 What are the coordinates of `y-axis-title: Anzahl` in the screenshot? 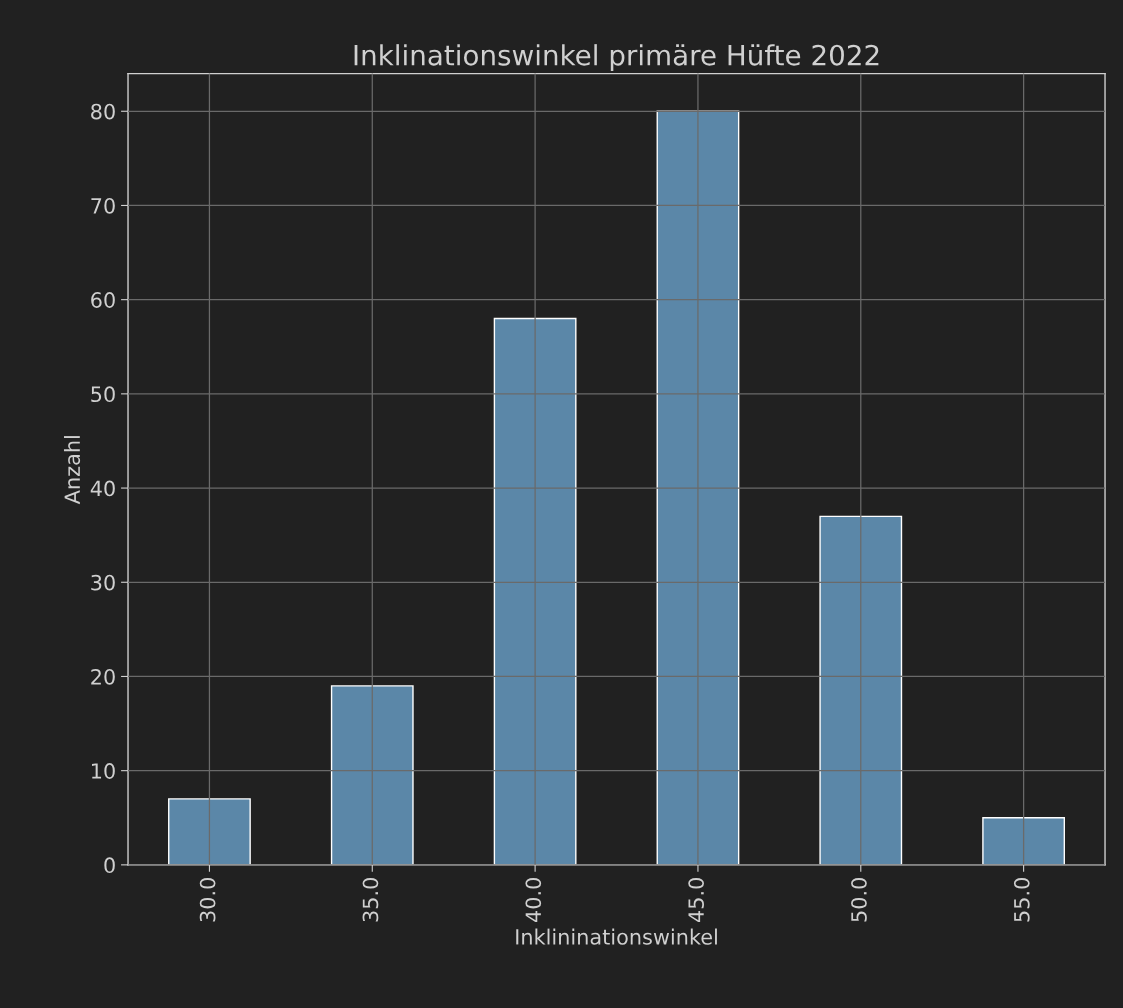 It's located at (72, 470).